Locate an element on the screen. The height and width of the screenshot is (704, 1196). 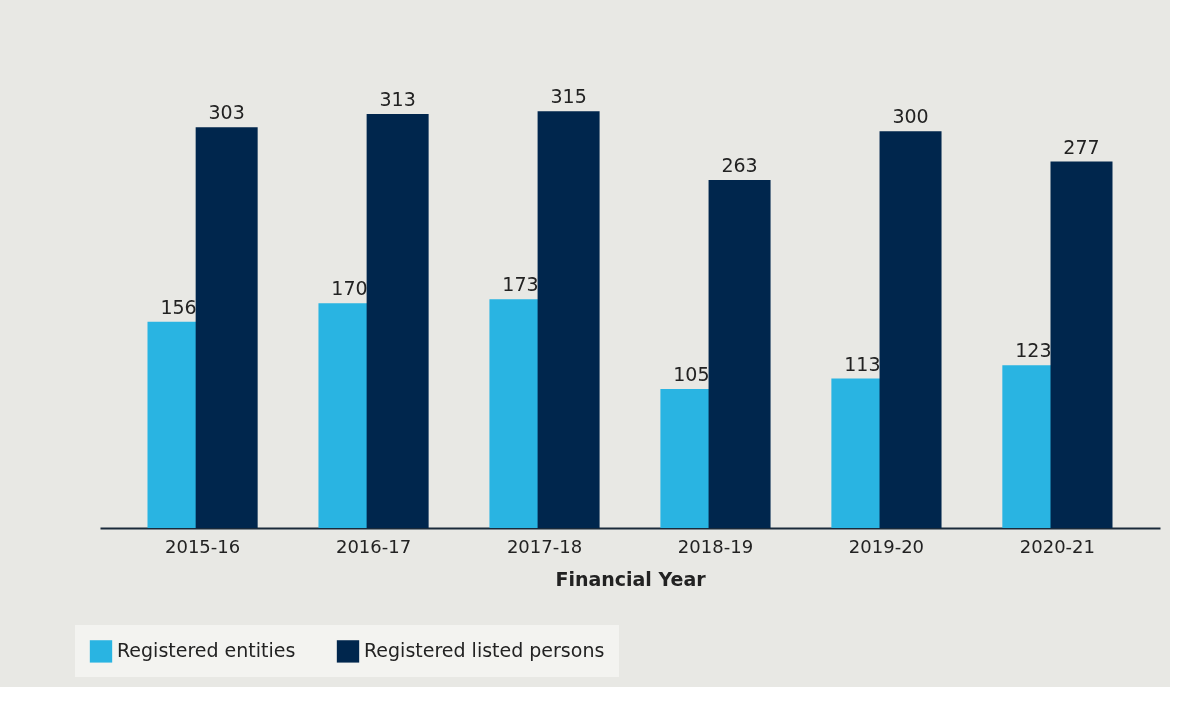
x-tick-label: 2018-19 is located at coordinates (715, 546).